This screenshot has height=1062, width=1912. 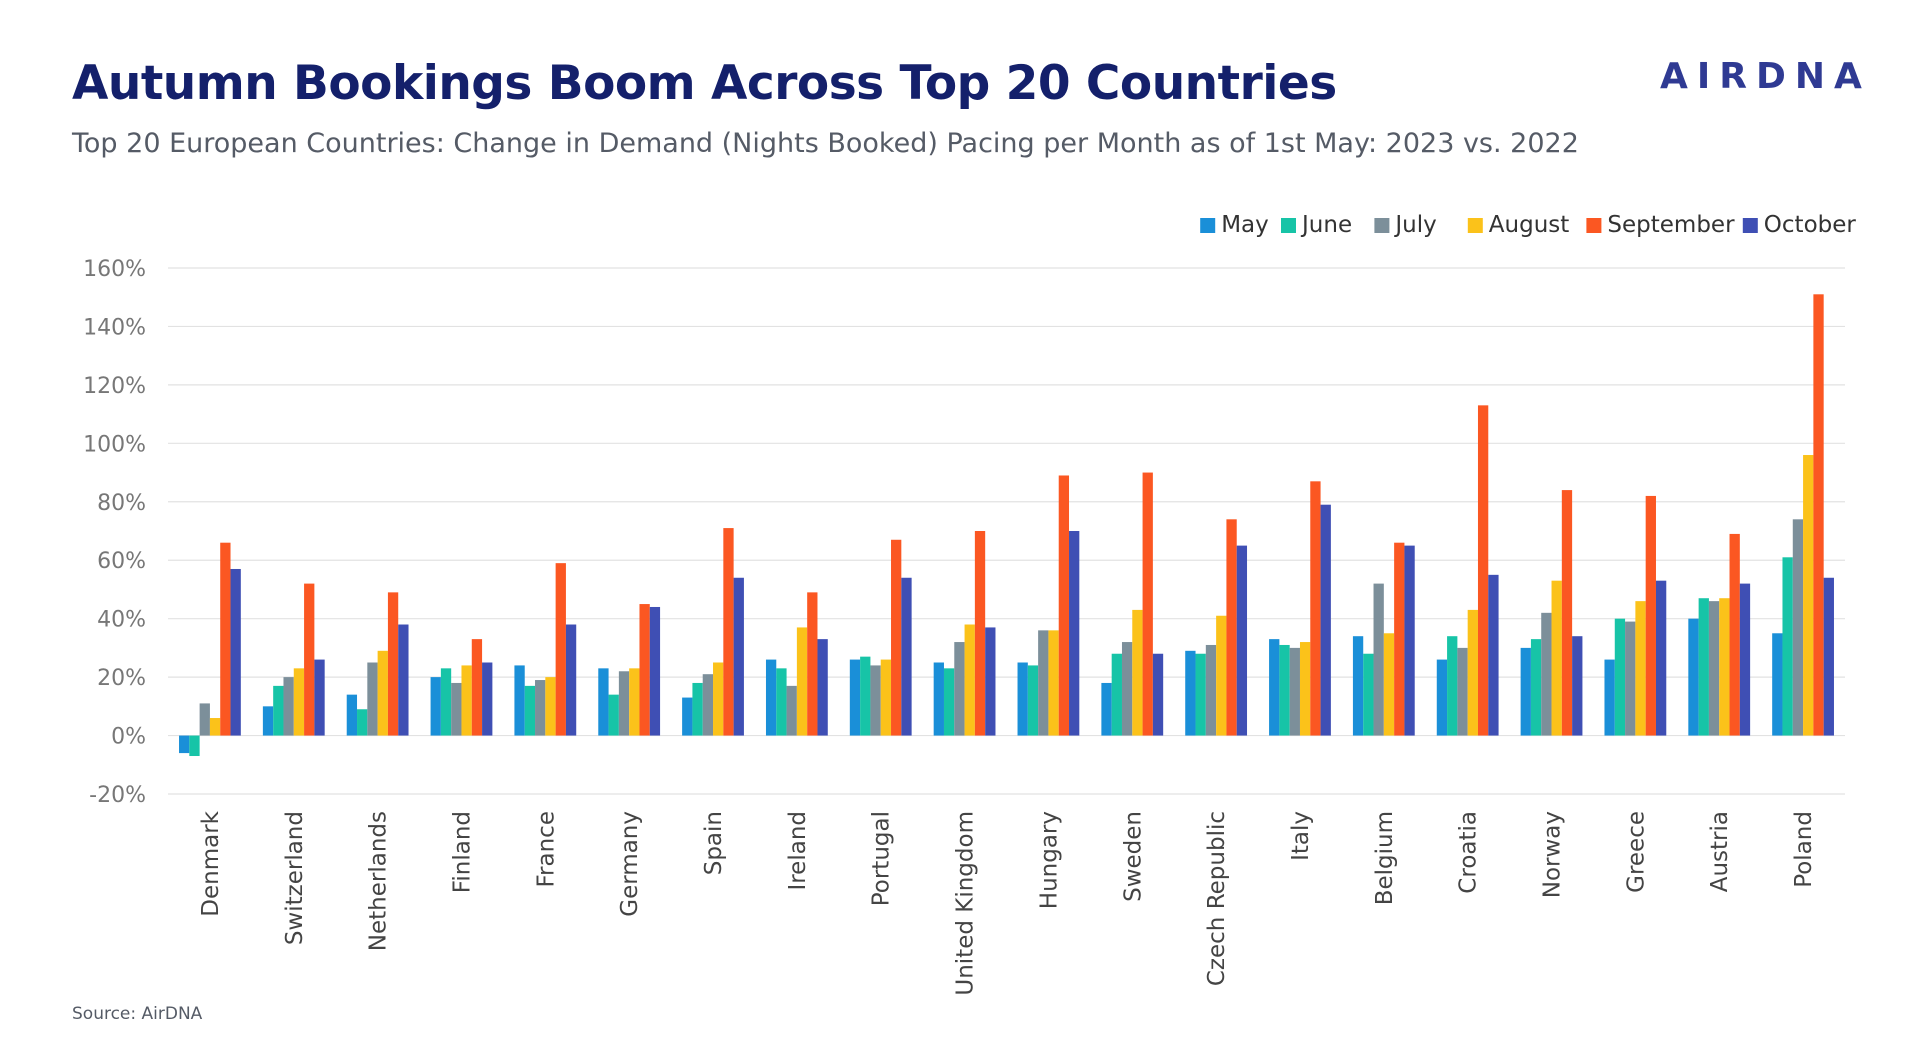 I want to click on bar-czech-republic-may, so click(x=1190, y=693).